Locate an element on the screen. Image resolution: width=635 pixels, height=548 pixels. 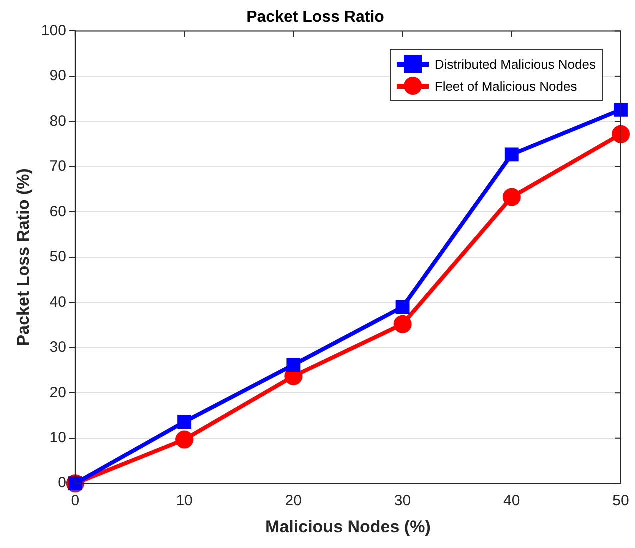
y-tick-label: 20 is located at coordinates (58, 393).